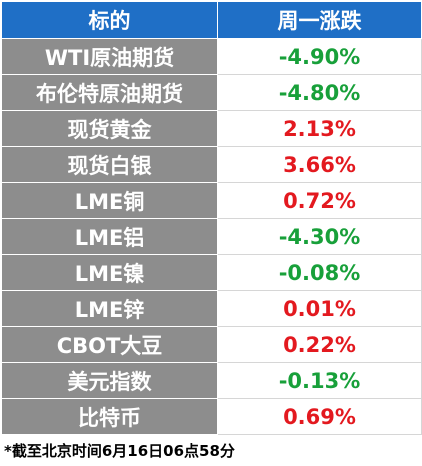 This screenshot has width=422, height=466. What do you see at coordinates (109, 416) in the screenshot?
I see `asset-cell: 比特币` at bounding box center [109, 416].